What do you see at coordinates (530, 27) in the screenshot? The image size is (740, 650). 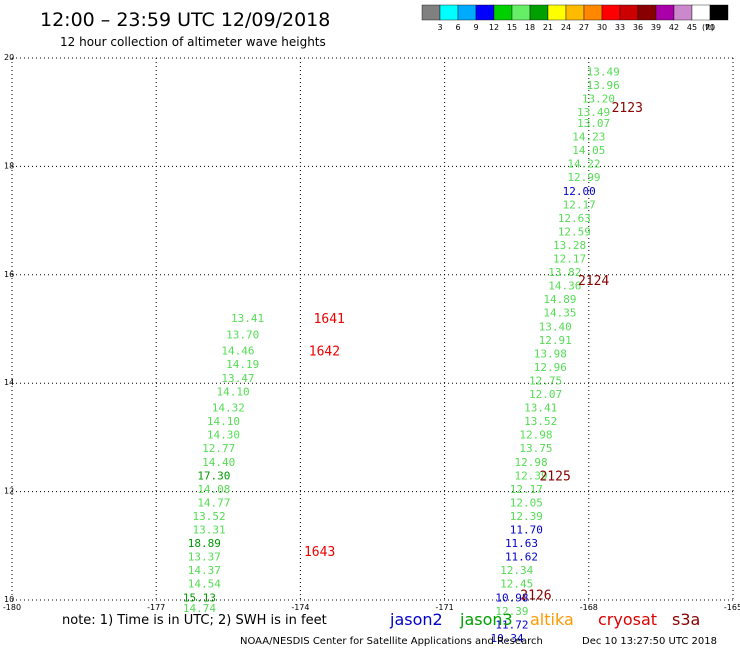 I see `scale-tick-label: 18` at bounding box center [530, 27].